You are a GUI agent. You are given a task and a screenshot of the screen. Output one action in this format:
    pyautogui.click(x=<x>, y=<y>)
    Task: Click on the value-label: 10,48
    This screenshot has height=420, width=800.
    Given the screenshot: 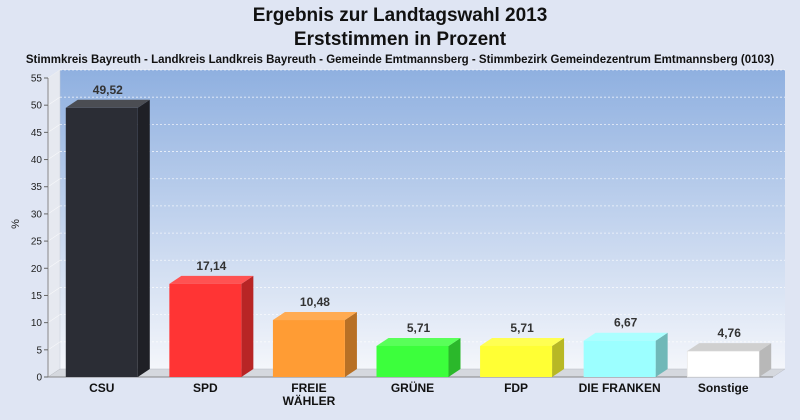 What is the action you would take?
    pyautogui.click(x=315, y=302)
    